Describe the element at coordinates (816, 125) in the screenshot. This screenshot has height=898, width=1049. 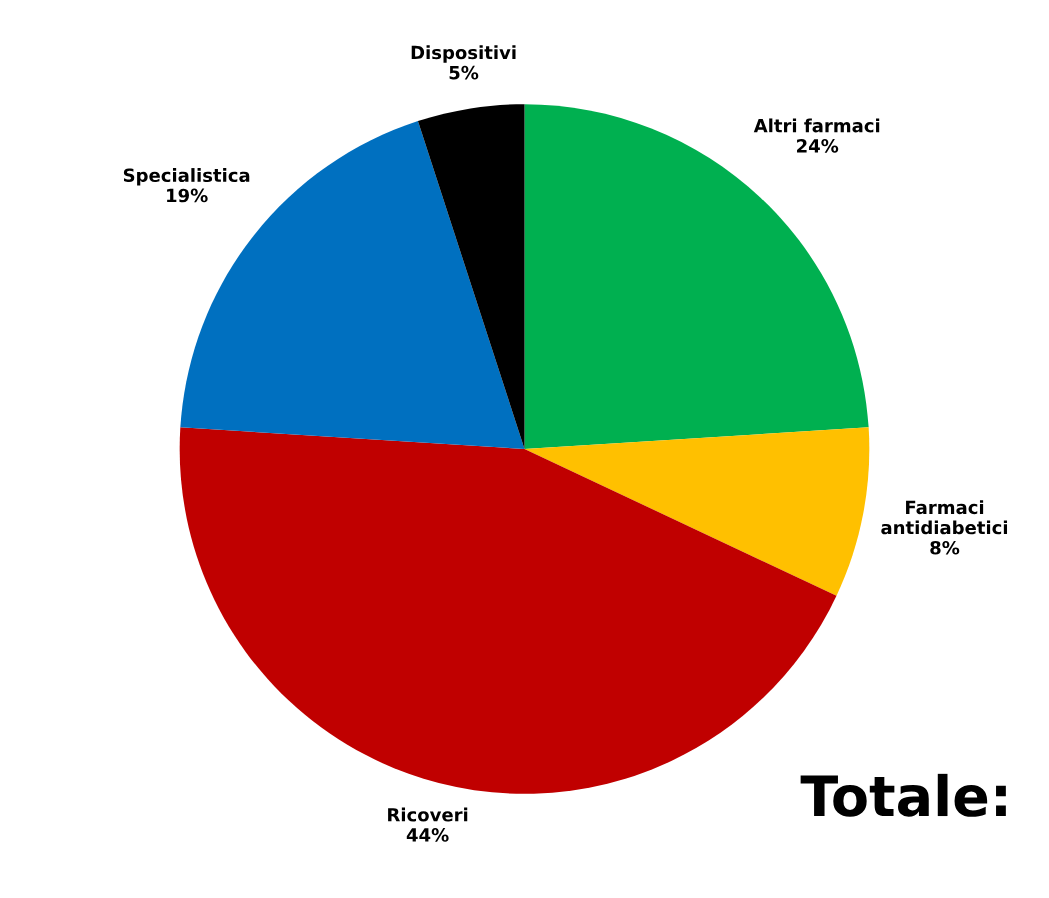
I see `slice-label: Altri farmaci` at that location.